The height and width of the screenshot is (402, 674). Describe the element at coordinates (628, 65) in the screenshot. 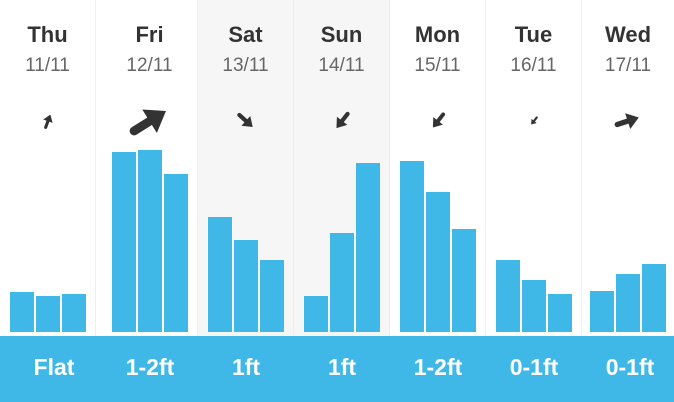

I see `day-date: 17/11` at that location.